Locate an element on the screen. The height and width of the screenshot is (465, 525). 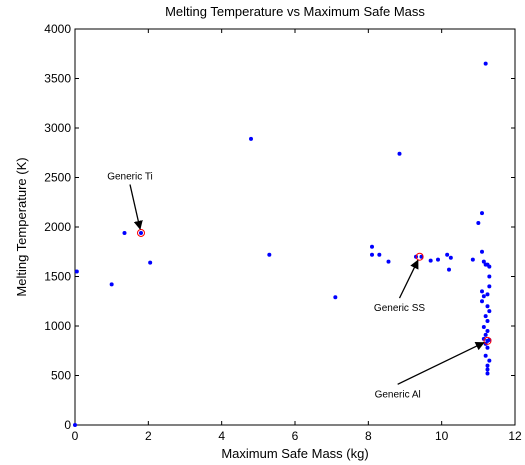
x-tick-label: 6 is located at coordinates (295, 436).